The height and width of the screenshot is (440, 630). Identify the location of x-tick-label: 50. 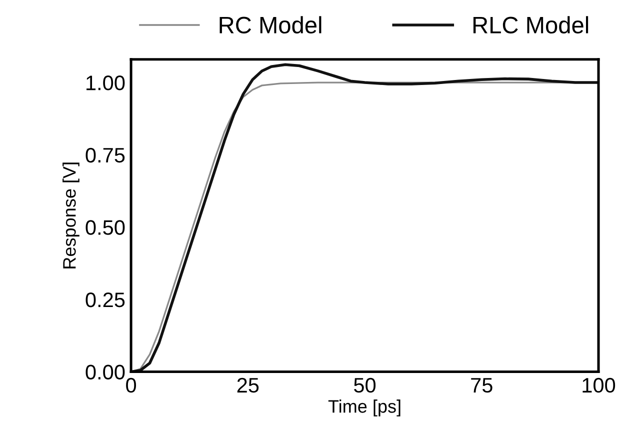
(365, 385).